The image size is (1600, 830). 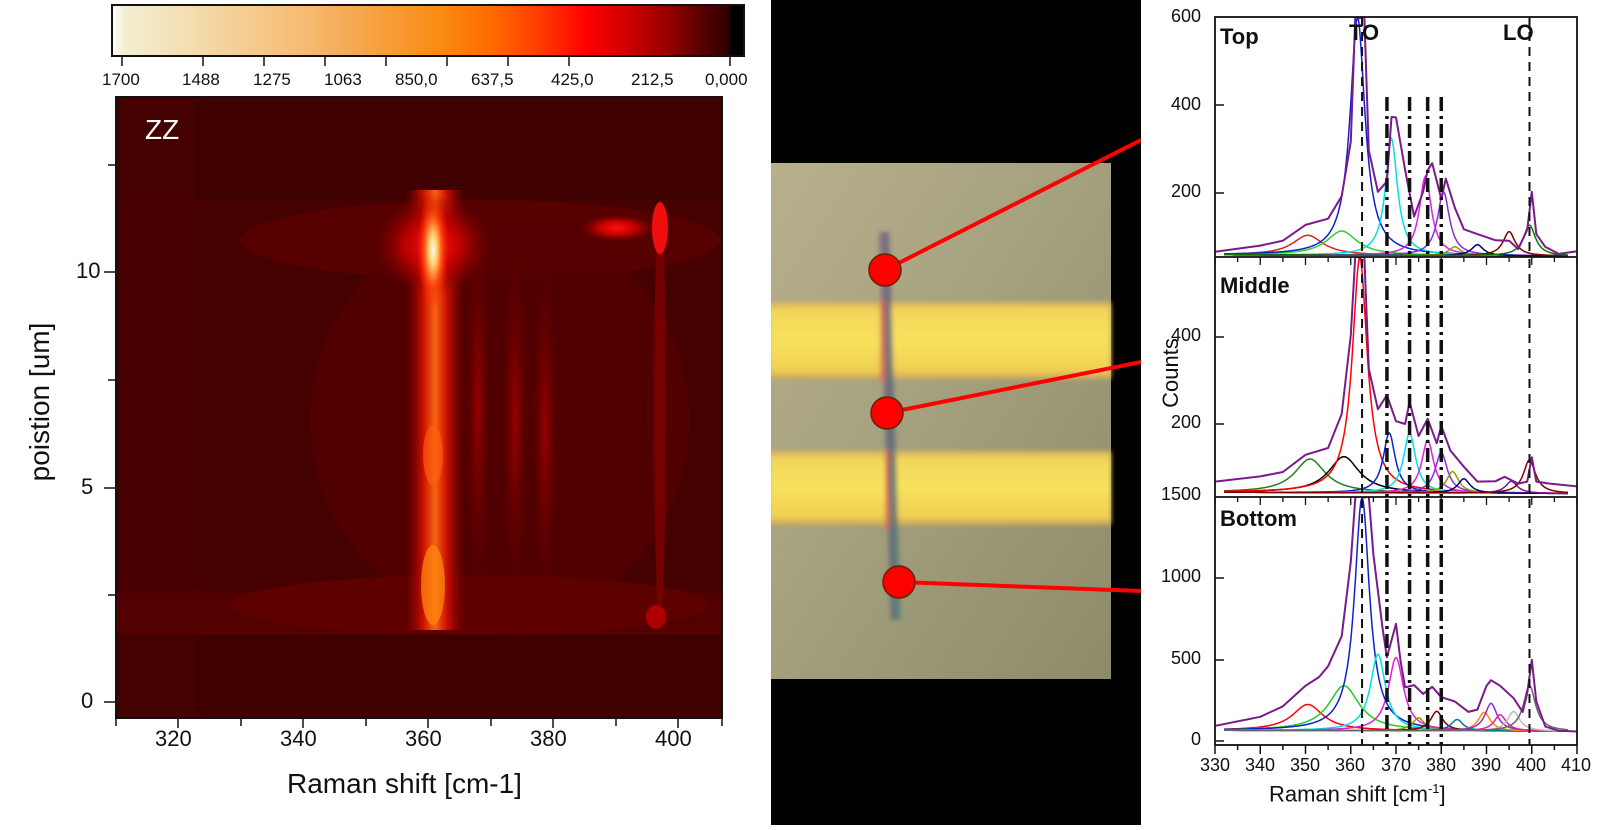 What do you see at coordinates (940, 340) in the screenshot?
I see `gold-electrode-upper` at bounding box center [940, 340].